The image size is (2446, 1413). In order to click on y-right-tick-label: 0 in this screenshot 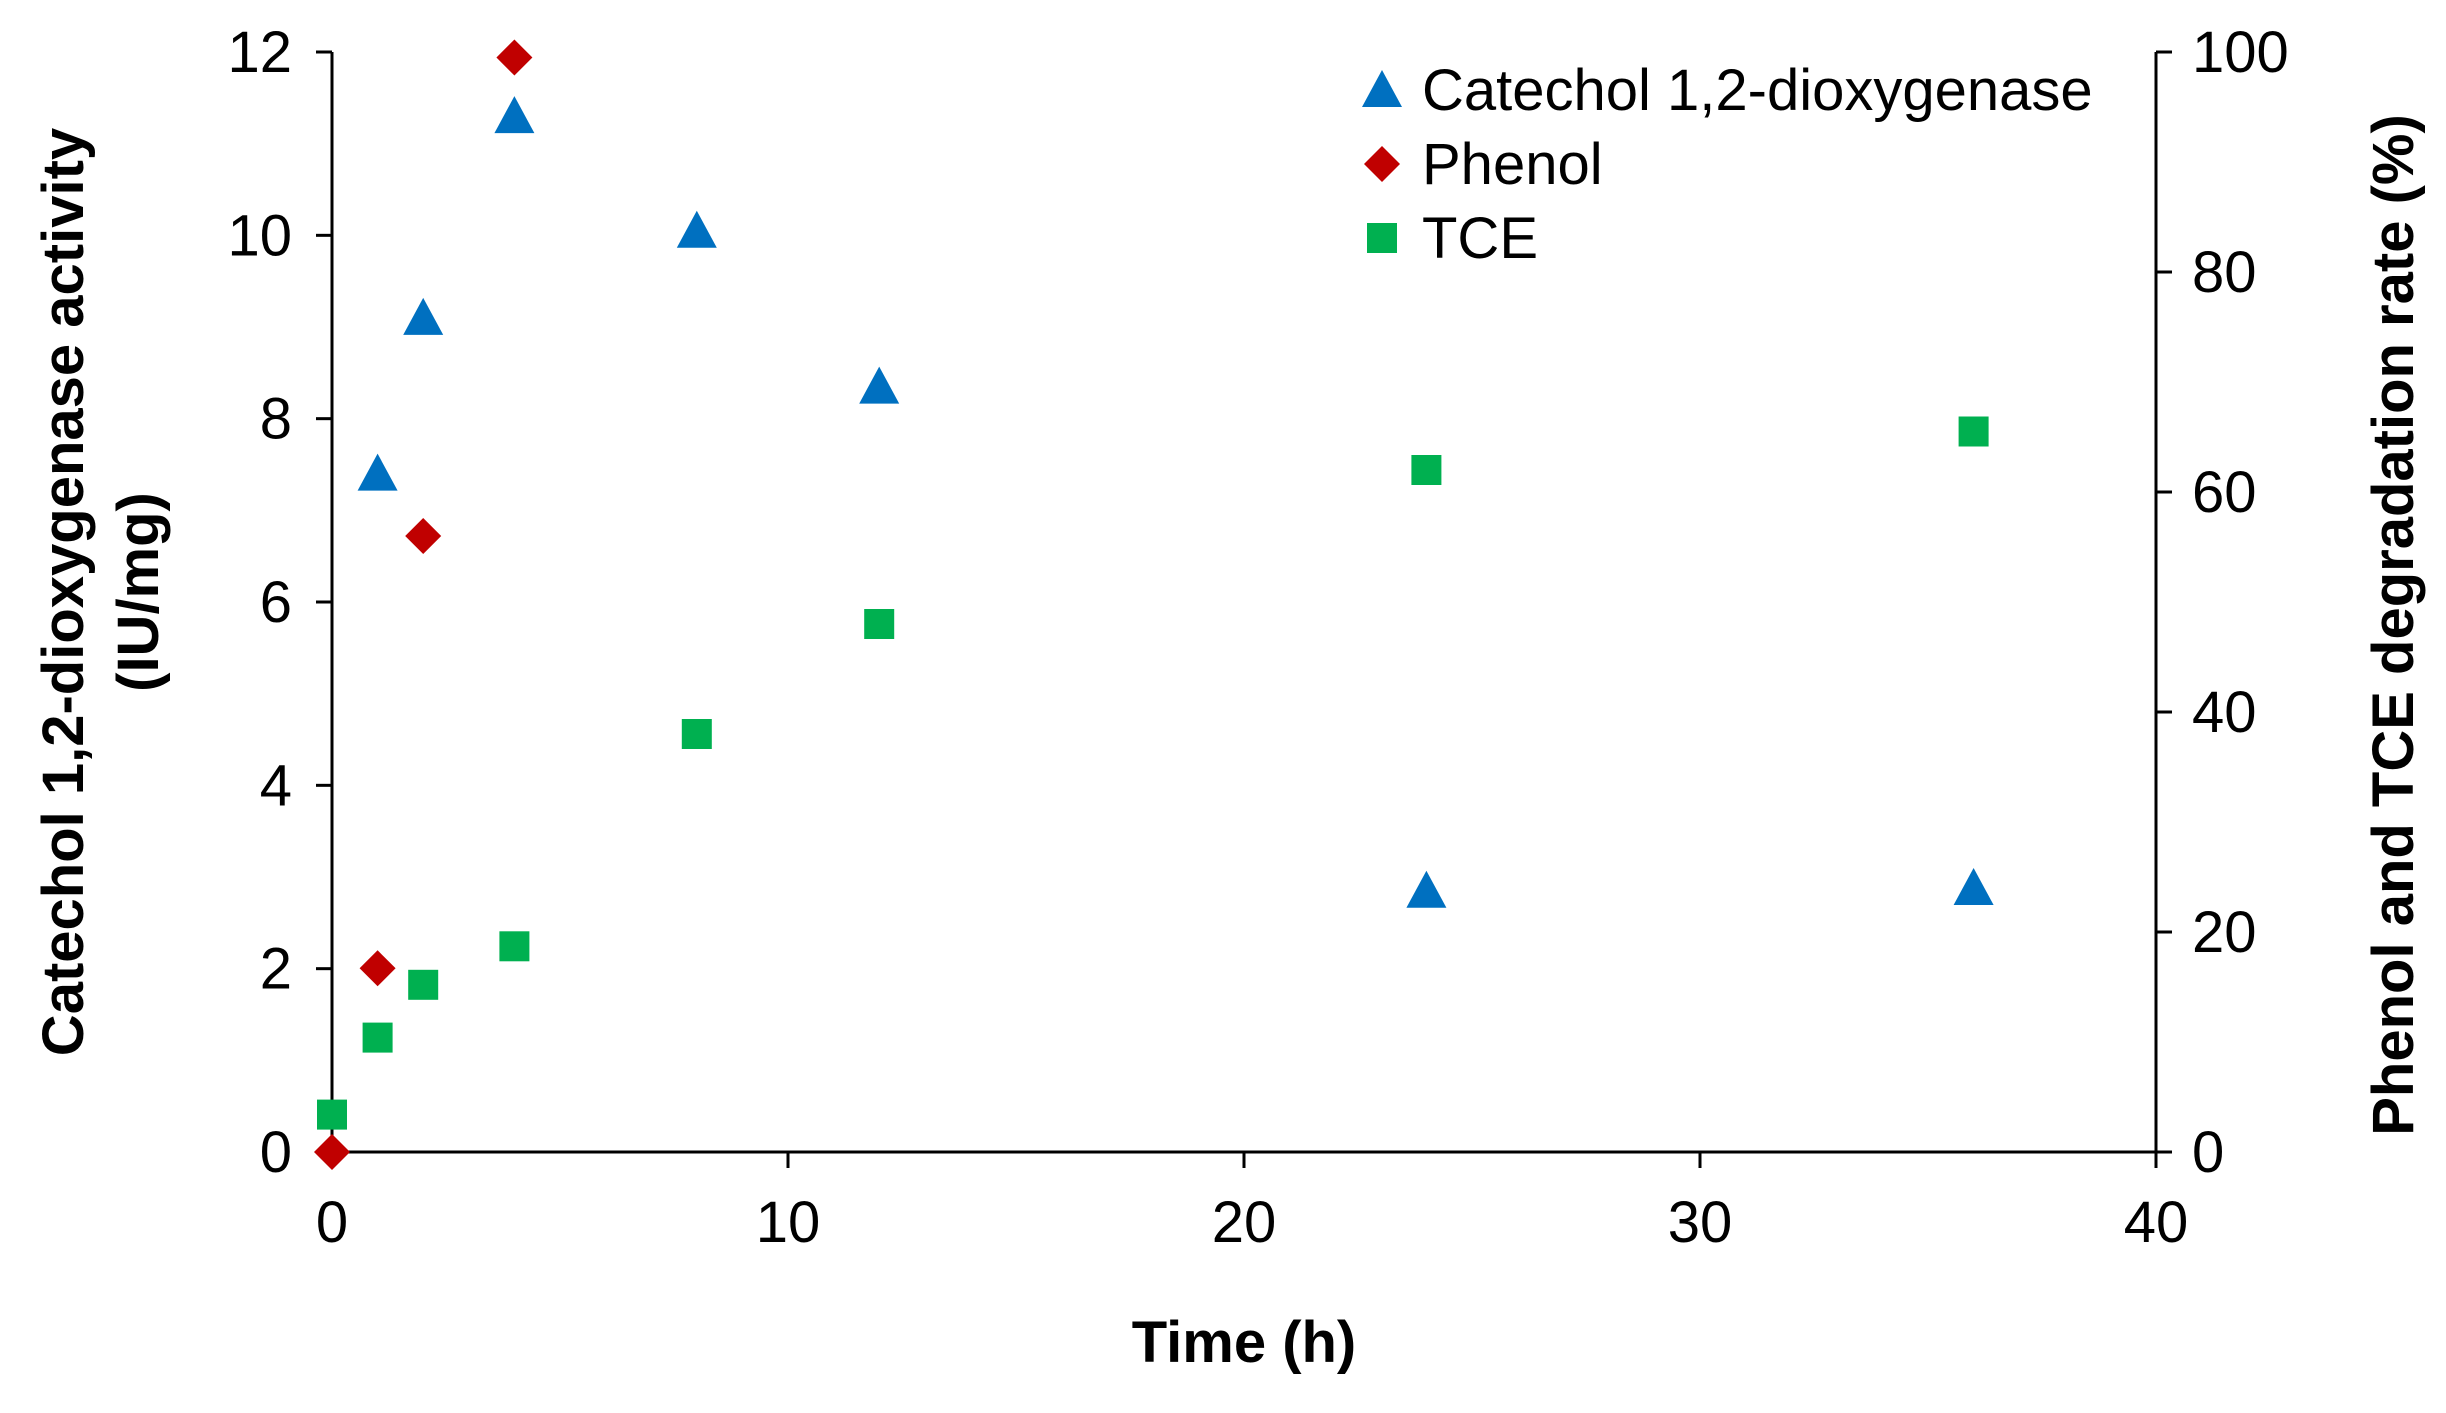, I will do `click(2208, 1152)`.